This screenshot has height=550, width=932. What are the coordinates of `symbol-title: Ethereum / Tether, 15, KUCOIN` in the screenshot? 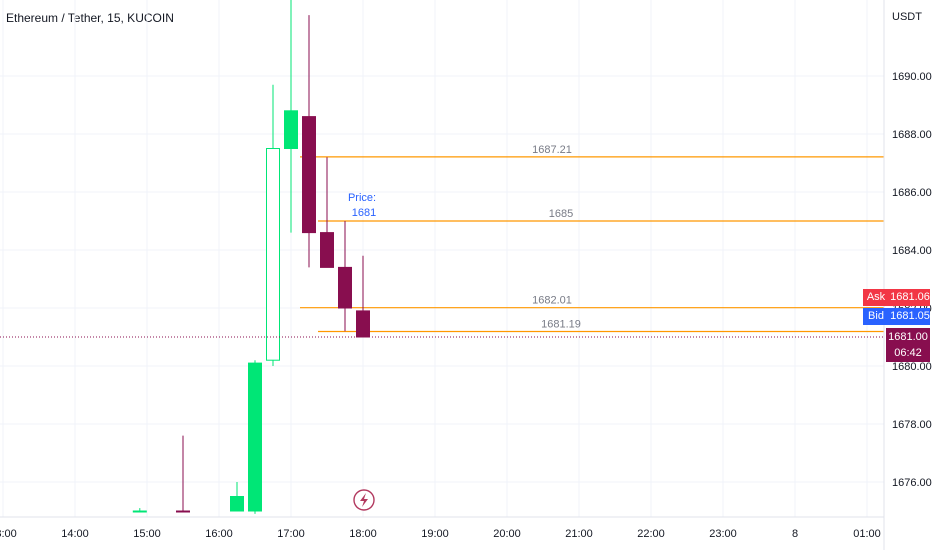 It's located at (90, 18).